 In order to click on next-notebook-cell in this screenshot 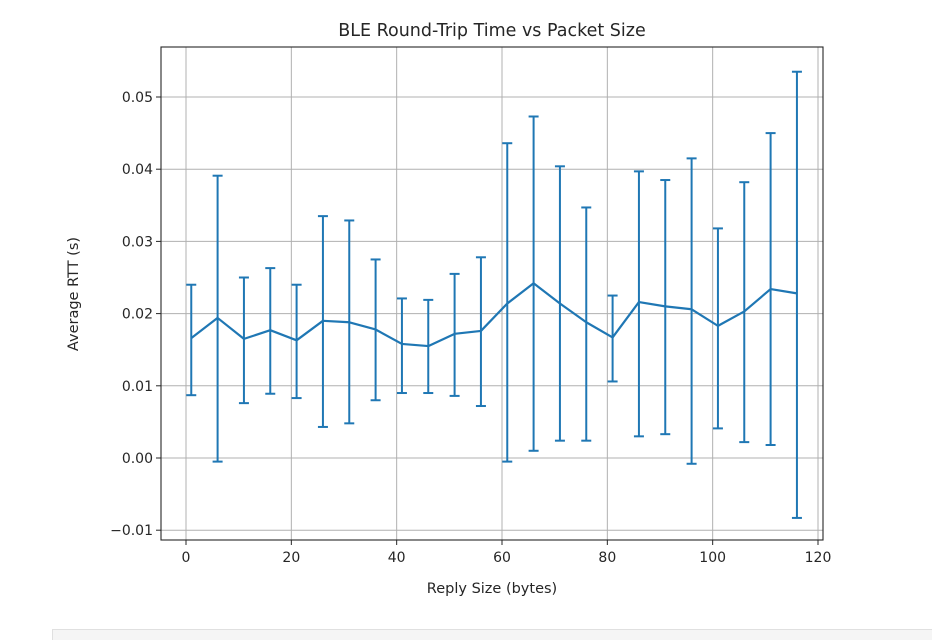, I will do `click(492, 634)`.